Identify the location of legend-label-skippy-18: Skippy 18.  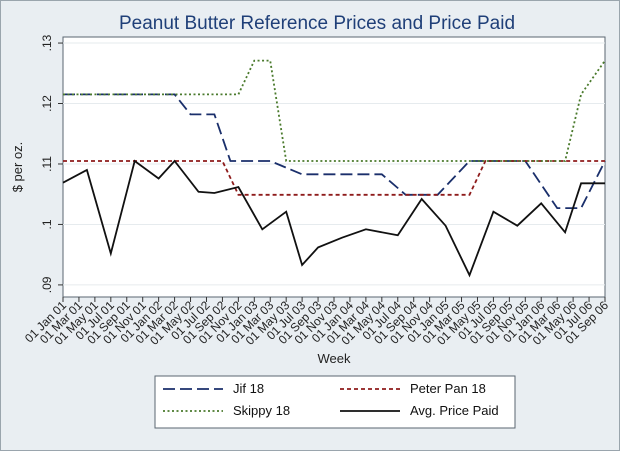
(261, 410).